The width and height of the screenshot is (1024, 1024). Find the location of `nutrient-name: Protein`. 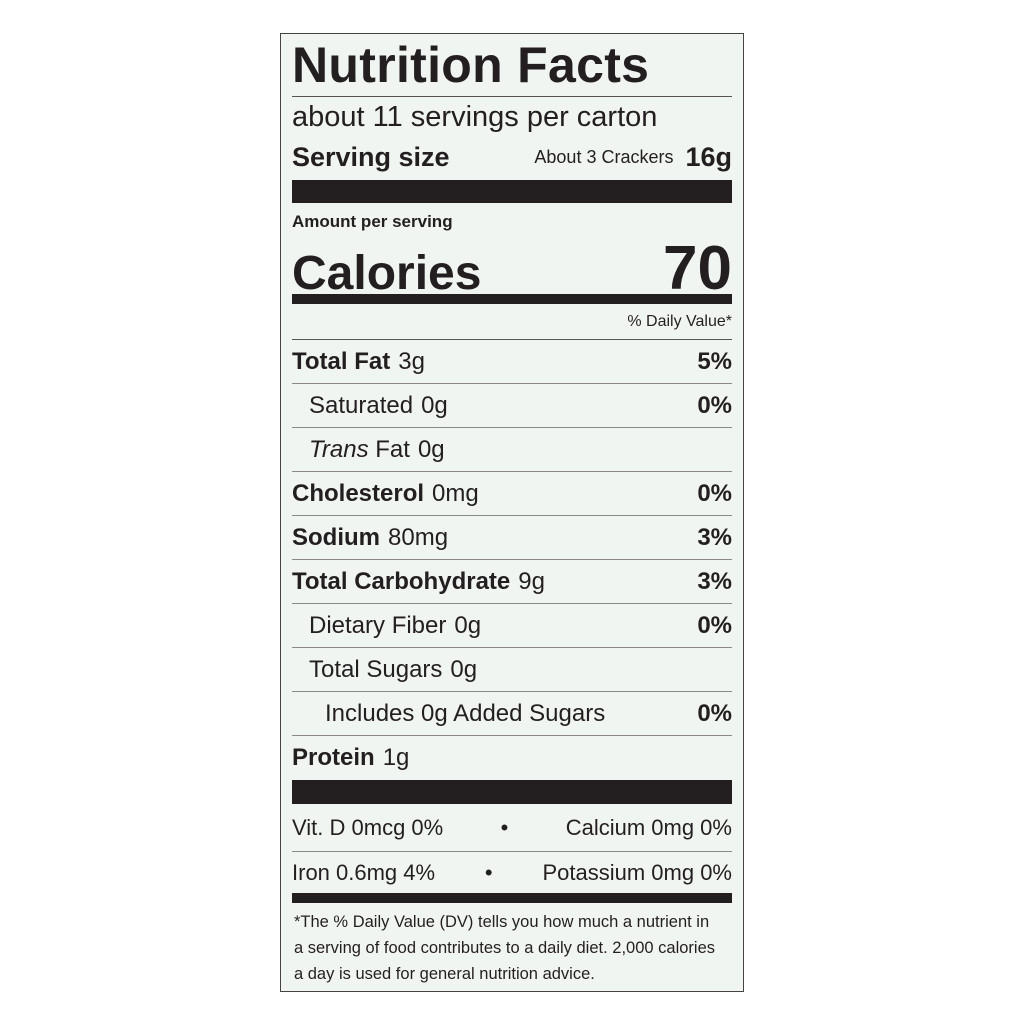

nutrient-name: Protein is located at coordinates (333, 757).